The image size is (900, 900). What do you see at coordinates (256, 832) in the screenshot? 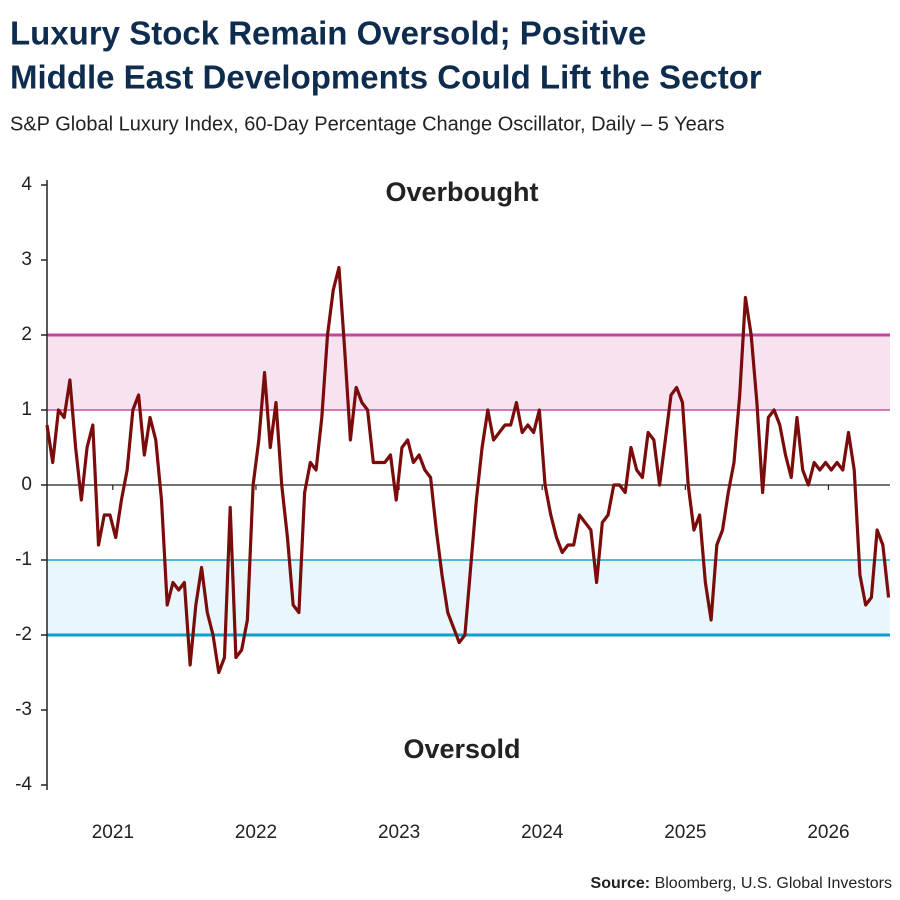
I see `x-tick-label: 2022` at bounding box center [256, 832].